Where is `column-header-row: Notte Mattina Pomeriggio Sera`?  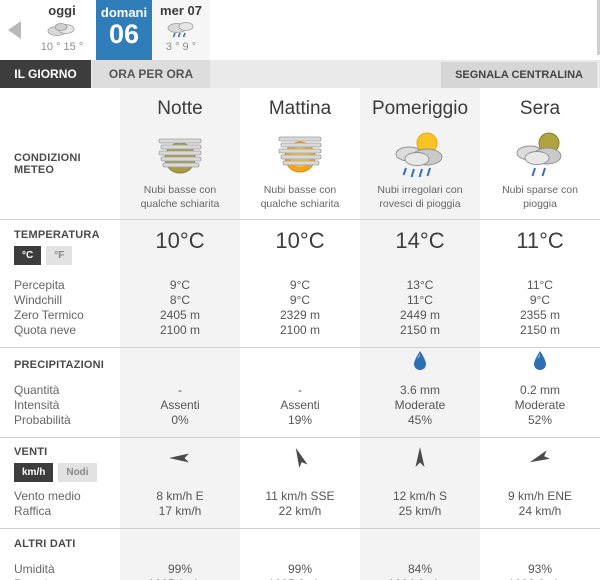
column-header-row: Notte Mattina Pomeriggio Sera is located at coordinates (300, 108).